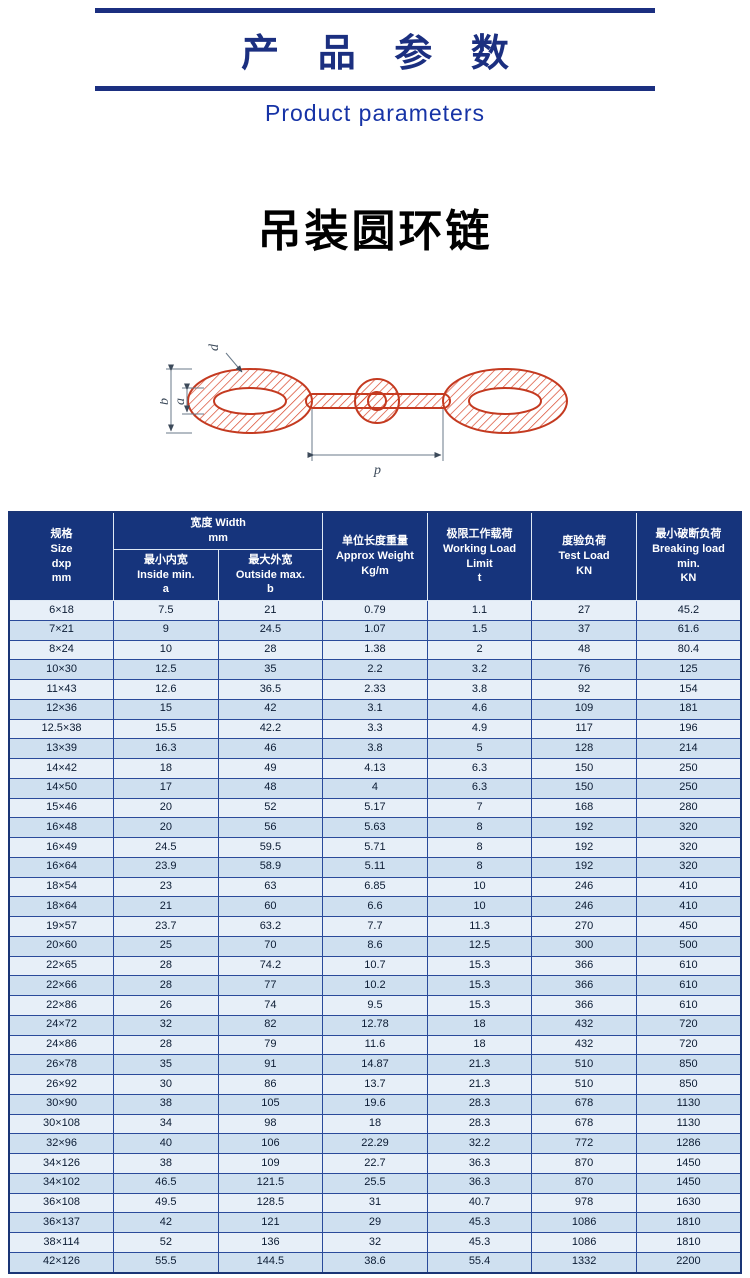 This screenshot has width=750, height=1278. Describe the element at coordinates (166, 575) in the screenshot. I see `header-inside-width: 最小内宽 Inside min. a` at that location.